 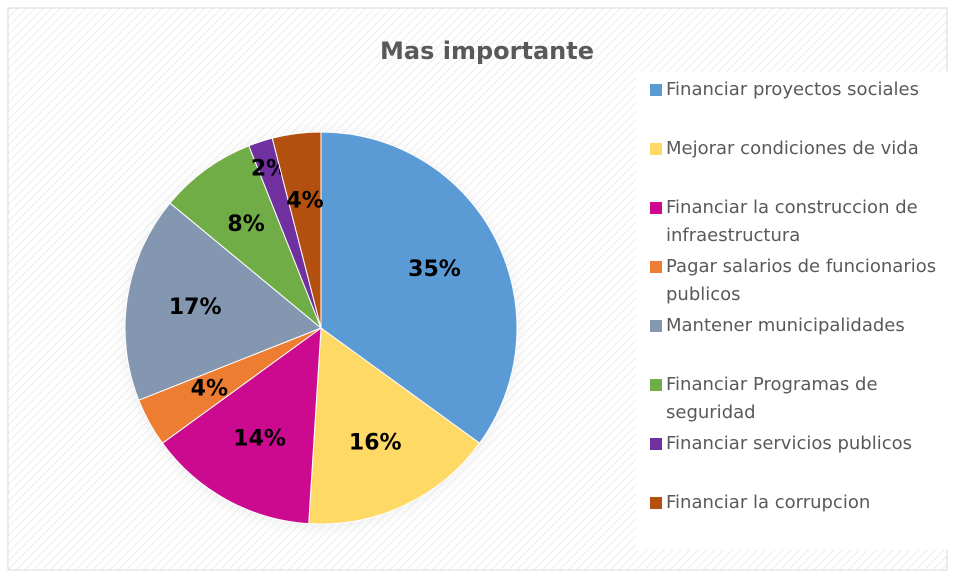 I want to click on data-label: 14%, so click(x=259, y=439).